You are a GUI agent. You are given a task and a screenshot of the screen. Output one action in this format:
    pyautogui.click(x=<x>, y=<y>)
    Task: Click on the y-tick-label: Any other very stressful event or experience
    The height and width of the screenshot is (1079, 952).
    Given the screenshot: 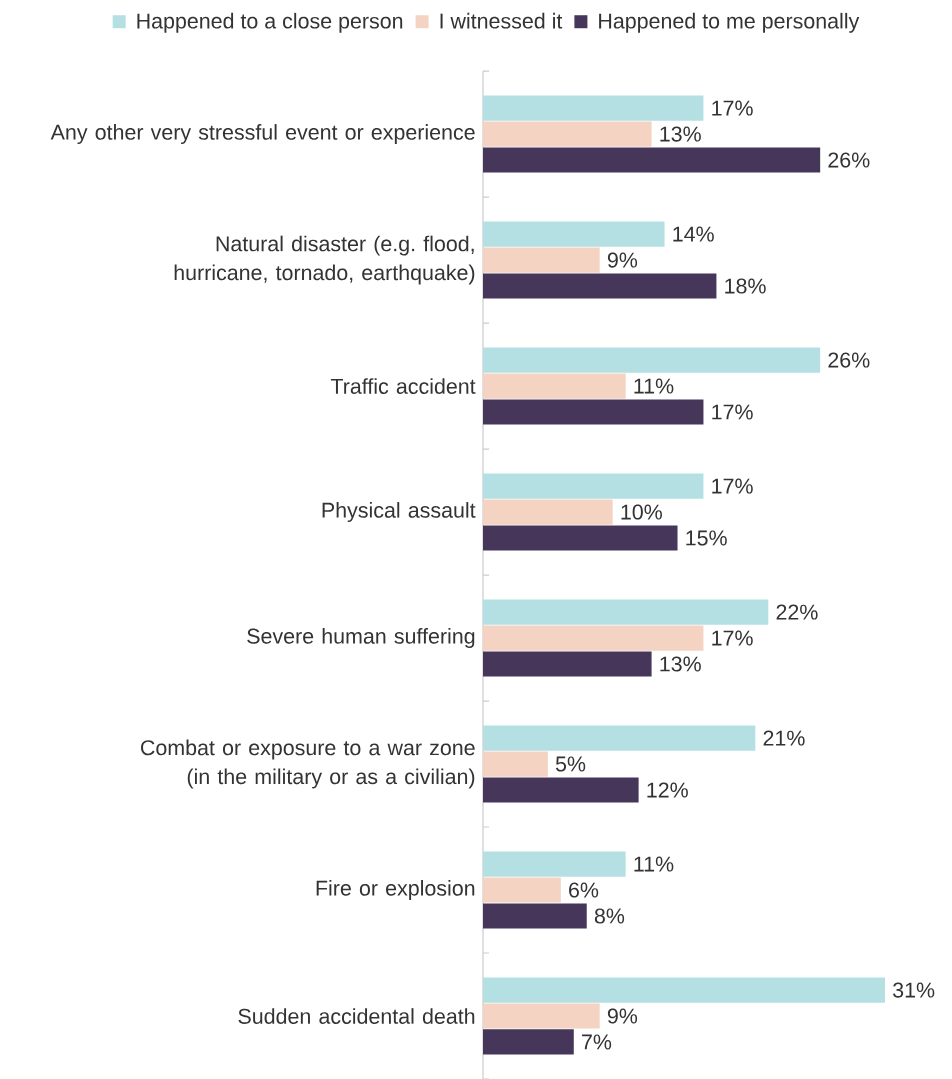 What is the action you would take?
    pyautogui.click(x=262, y=134)
    